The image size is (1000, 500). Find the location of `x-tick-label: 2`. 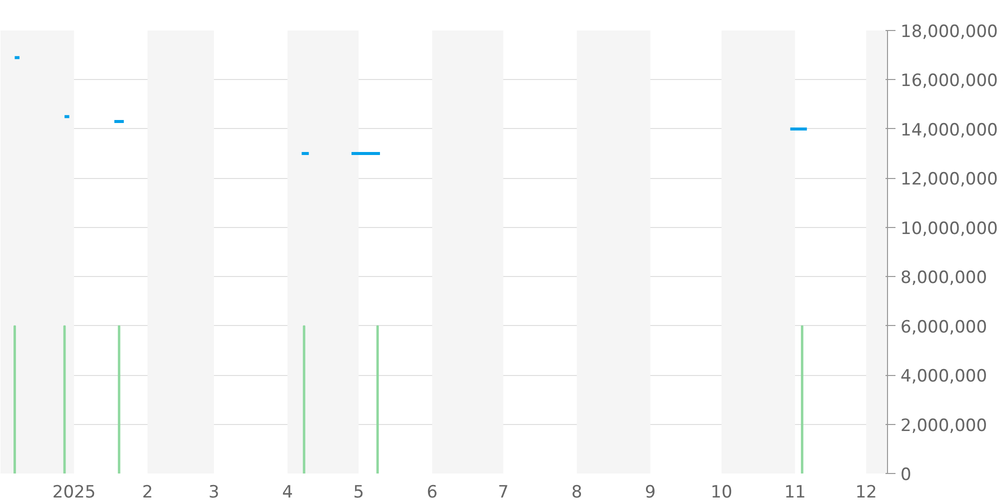

x-tick-label: 2 is located at coordinates (147, 491).